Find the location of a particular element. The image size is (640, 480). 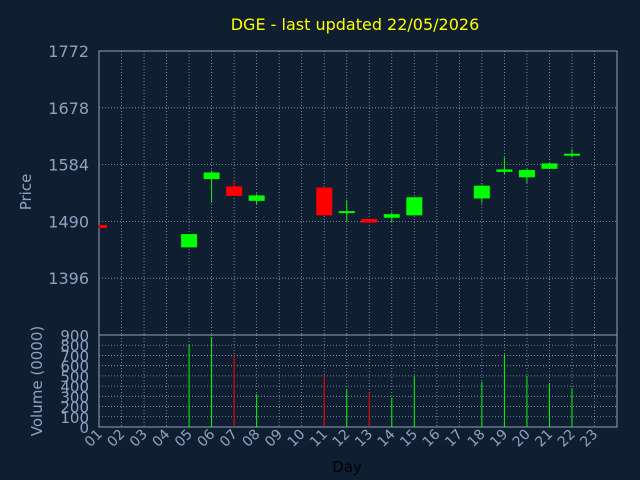

volume-tick-label: 100 is located at coordinates (74, 418).